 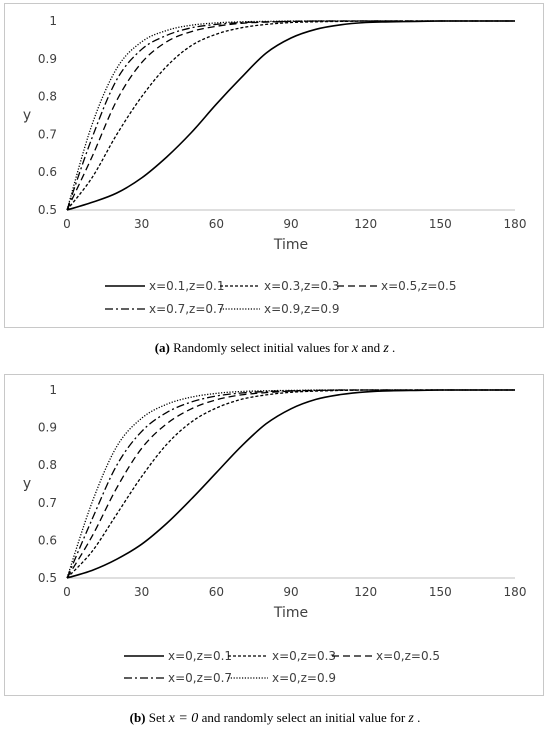 What do you see at coordinates (302, 309) in the screenshot?
I see `legend-label-5: x=0.9,z=0.9` at bounding box center [302, 309].